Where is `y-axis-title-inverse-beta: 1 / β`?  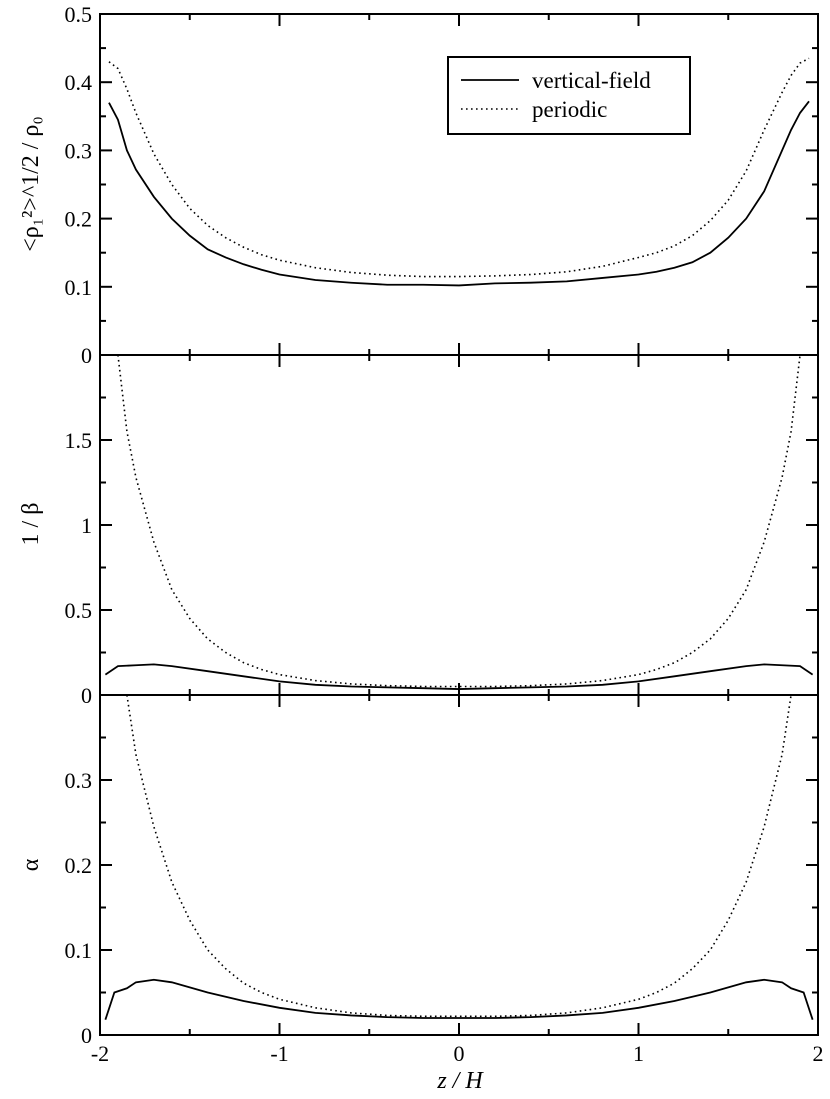
y-axis-title-inverse-beta: 1 / β is located at coordinates (31, 524).